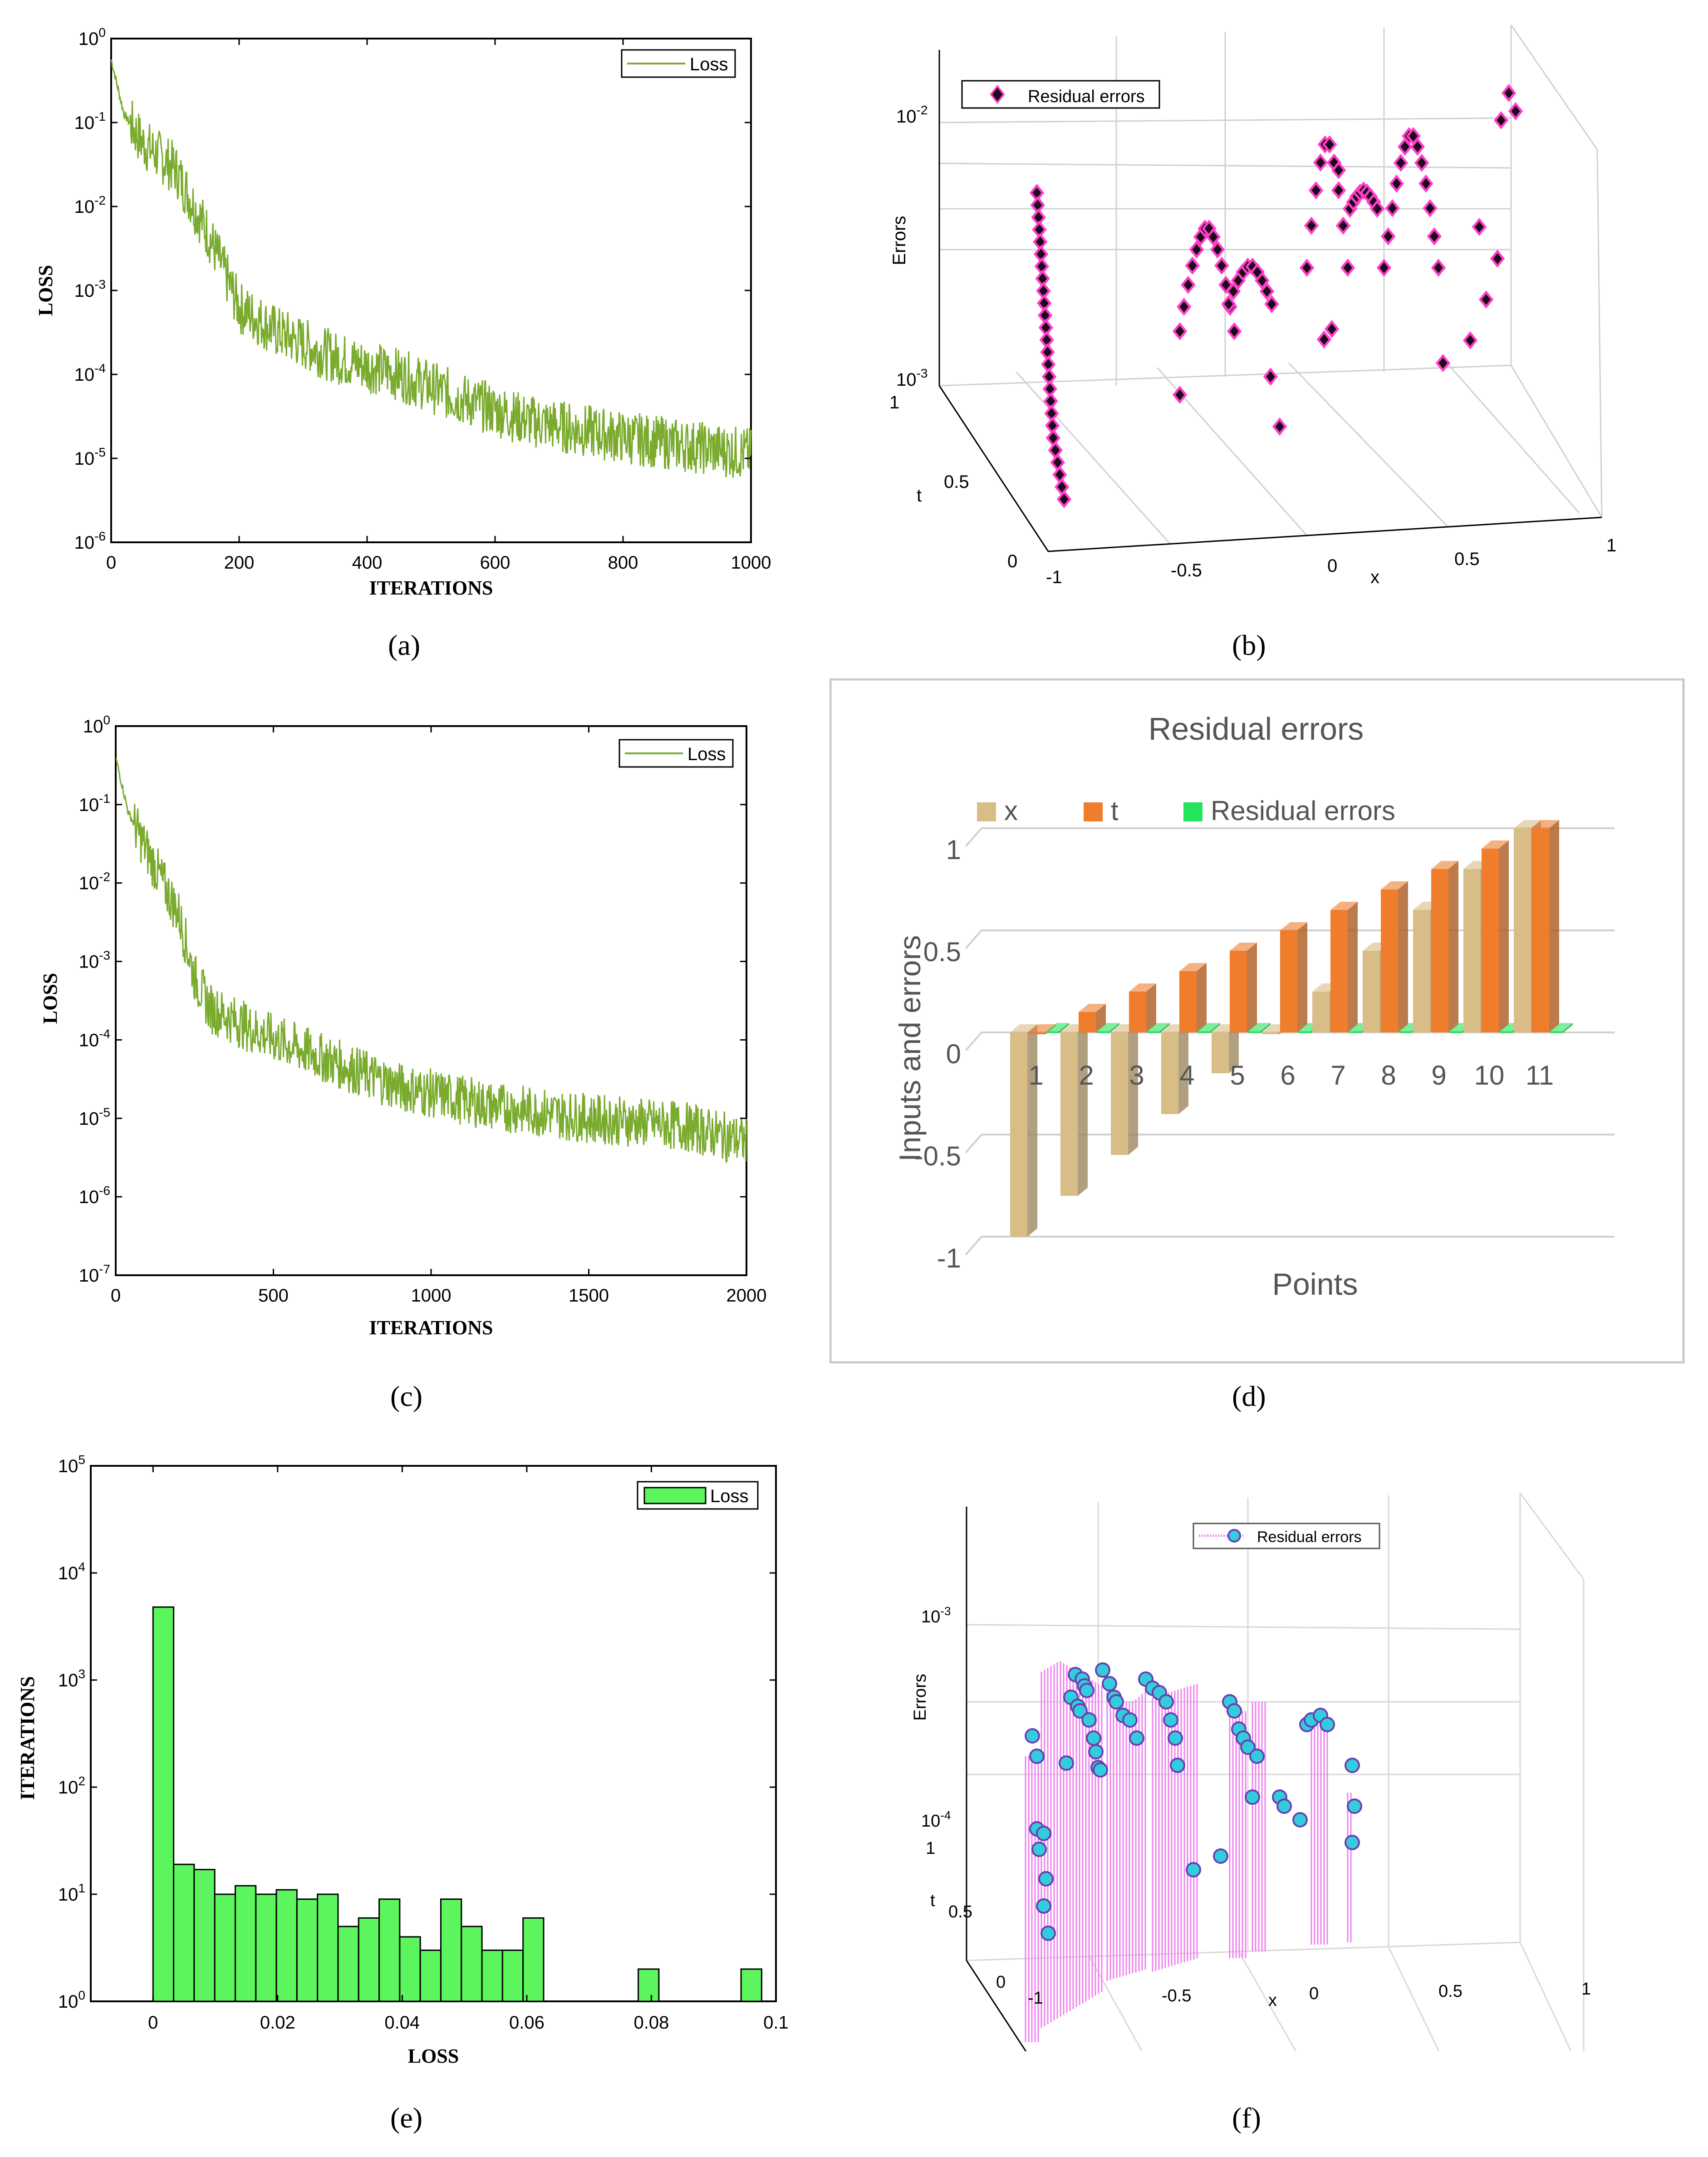 The height and width of the screenshot is (2157, 1708). What do you see at coordinates (431, 1000) in the screenshot?
I see `chart-c-plot-area` at bounding box center [431, 1000].